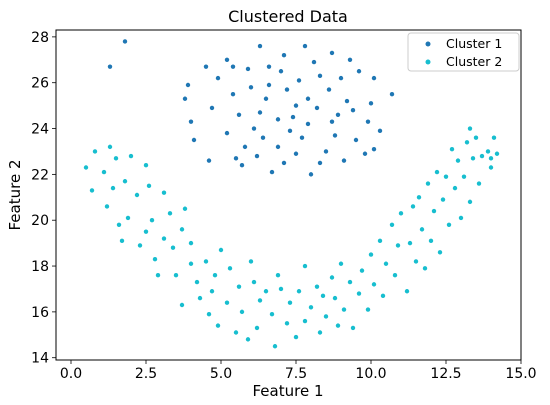 Image resolution: width=550 pixels, height=405 pixels. What do you see at coordinates (43, 198) in the screenshot?
I see `y-axis: 14 16 18 20 22 24 26 28` at bounding box center [43, 198].